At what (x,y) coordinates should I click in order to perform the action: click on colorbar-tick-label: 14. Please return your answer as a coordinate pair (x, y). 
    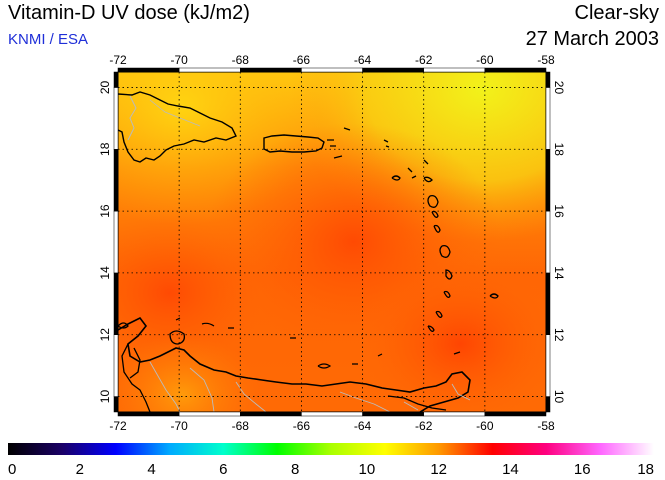
    Looking at the image, I should click on (510, 469).